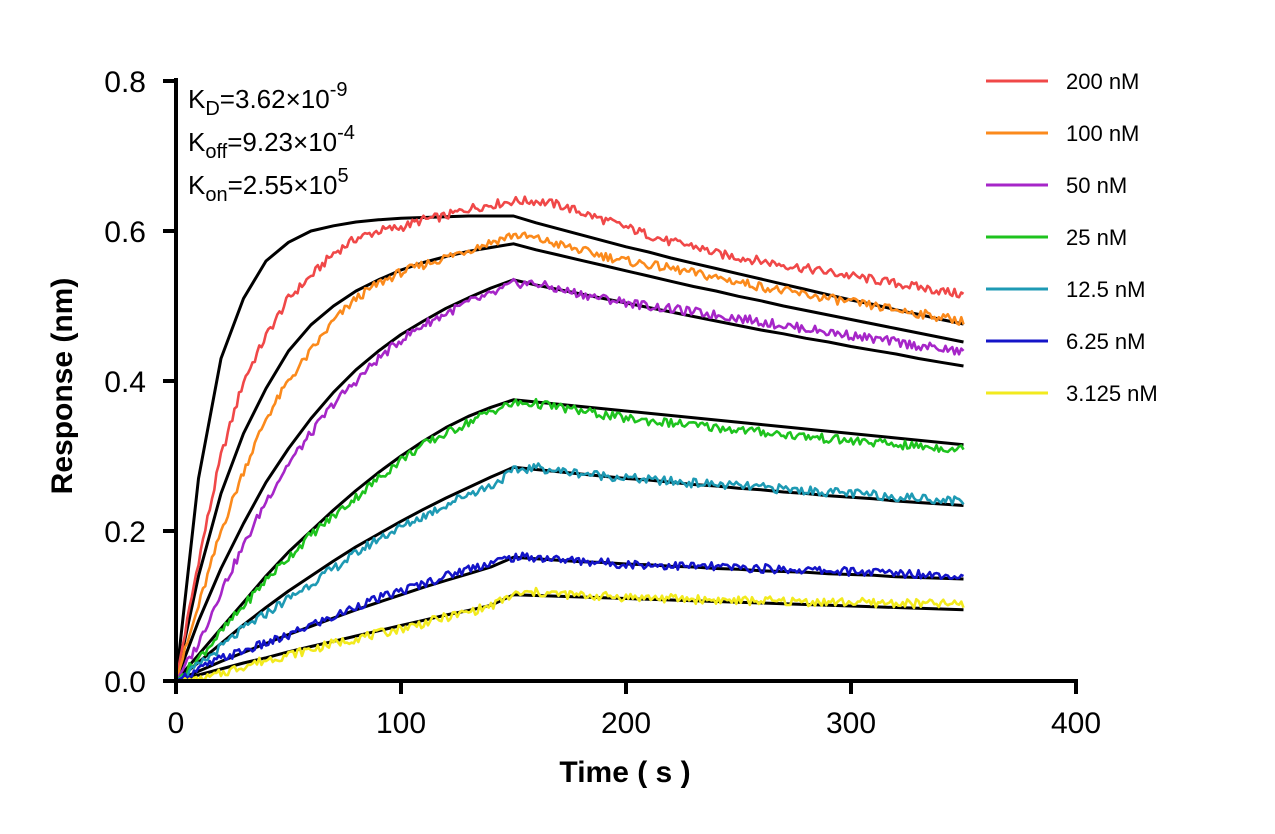  I want to click on fit-line-6-25-nm, so click(569, 619).